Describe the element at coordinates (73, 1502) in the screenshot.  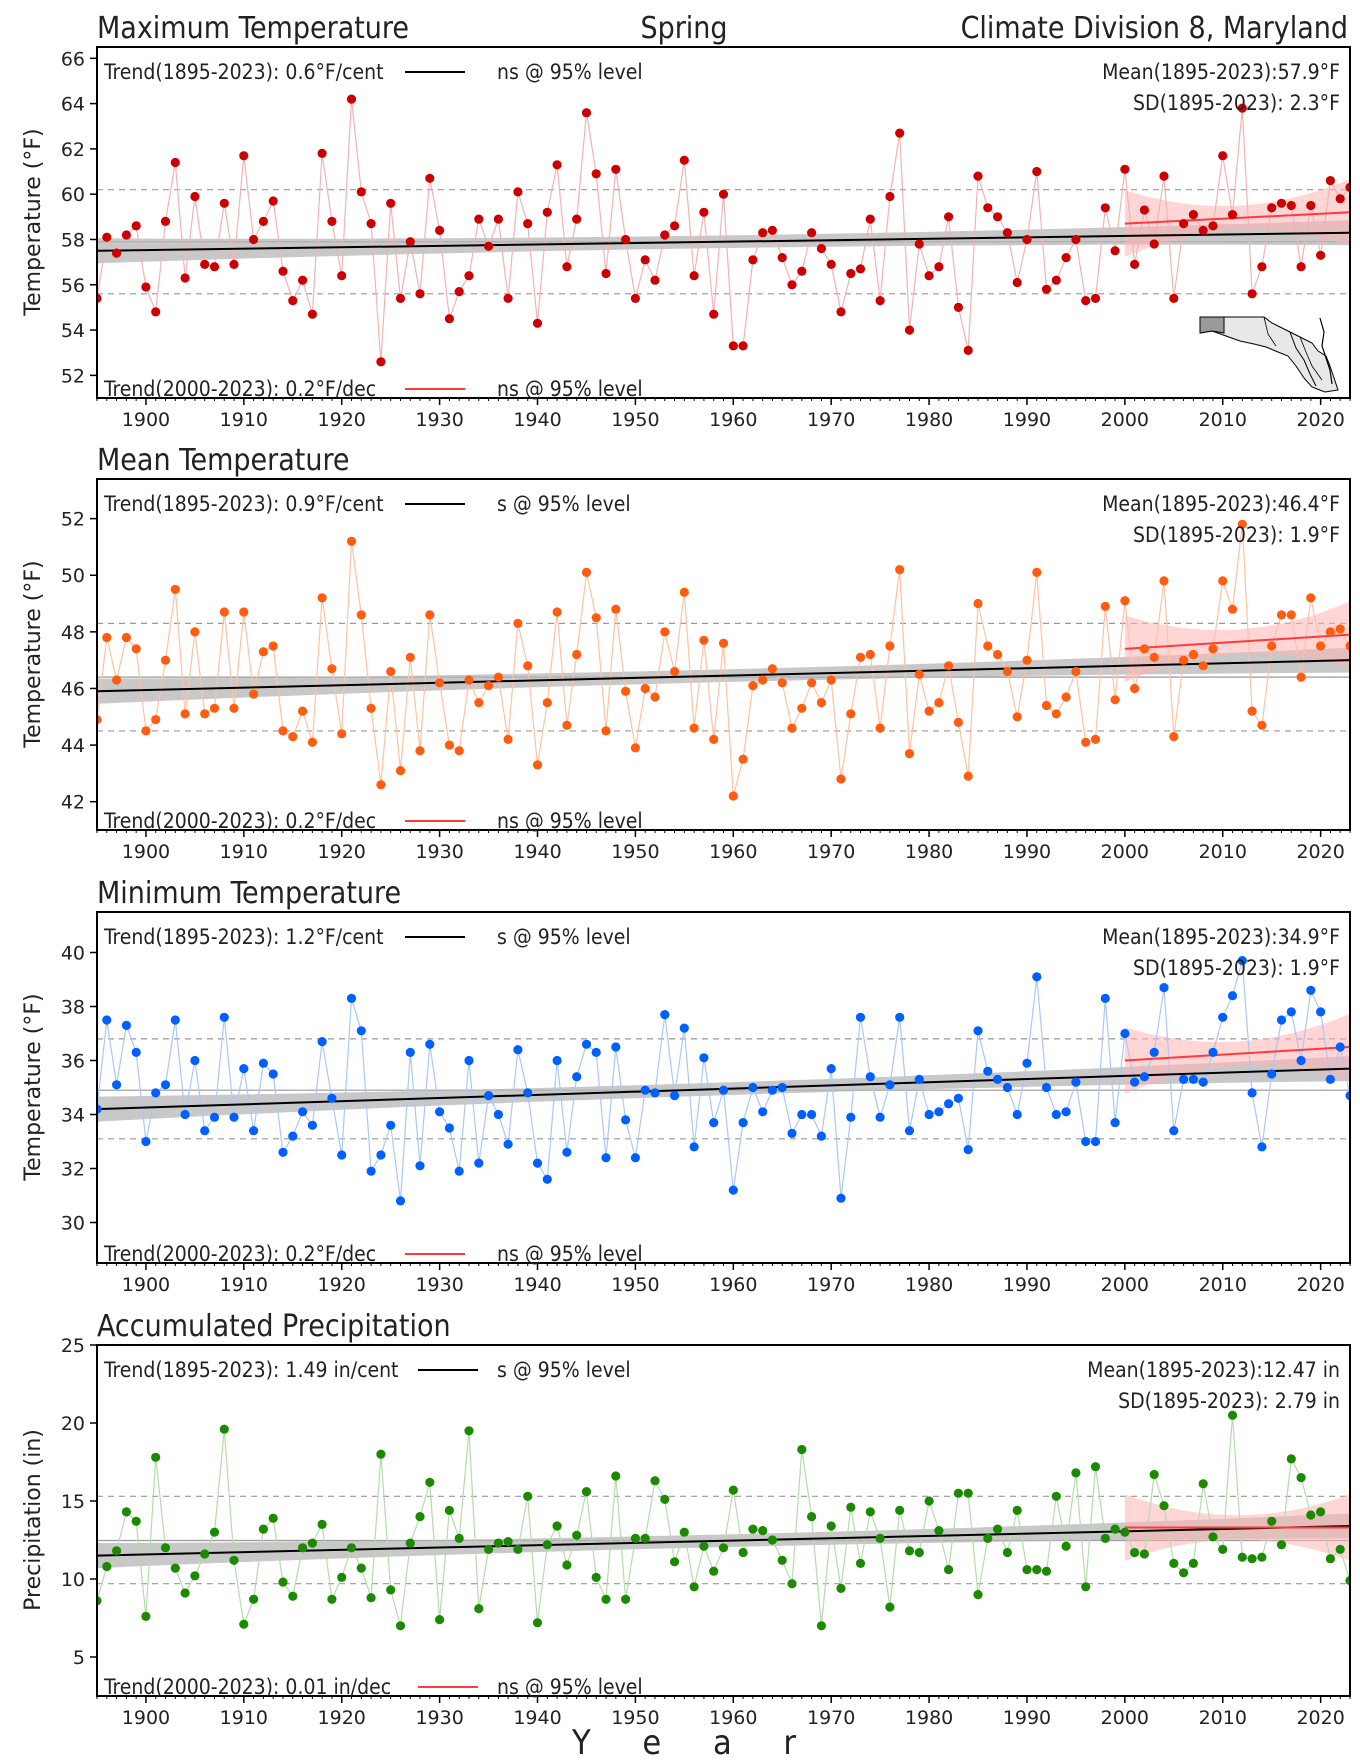
I see `y-tick-label: 15` at that location.